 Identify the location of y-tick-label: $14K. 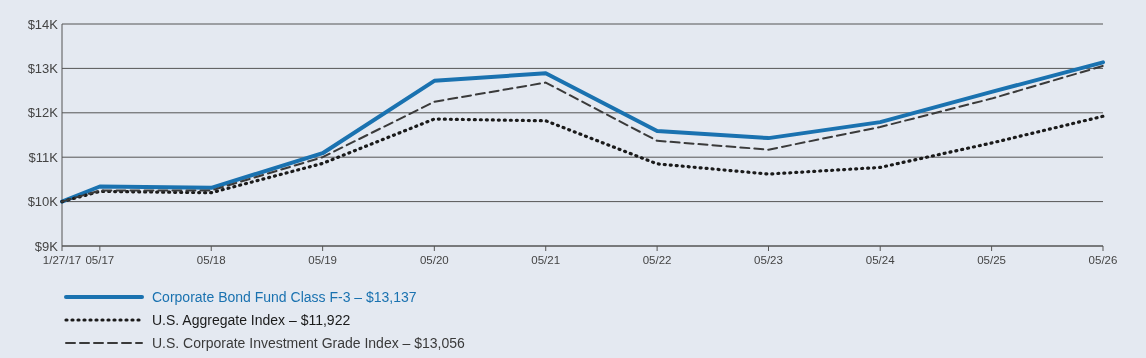
(43, 24).